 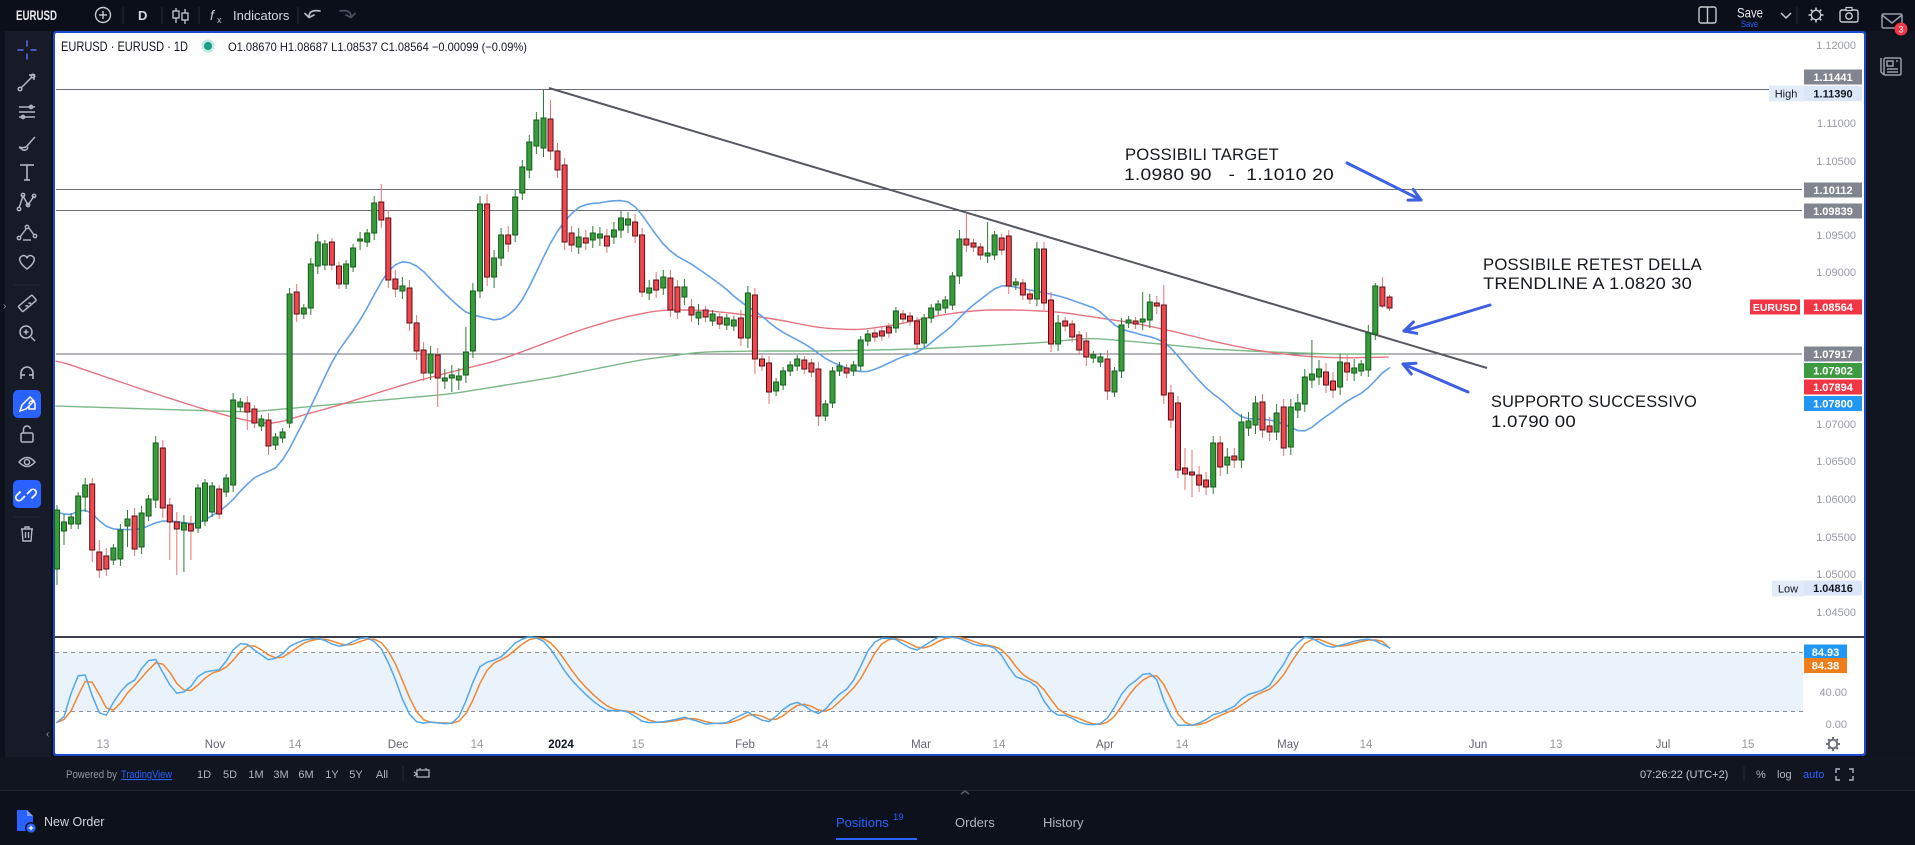 I want to click on svg-text: 1.10500, so click(x=1836, y=162).